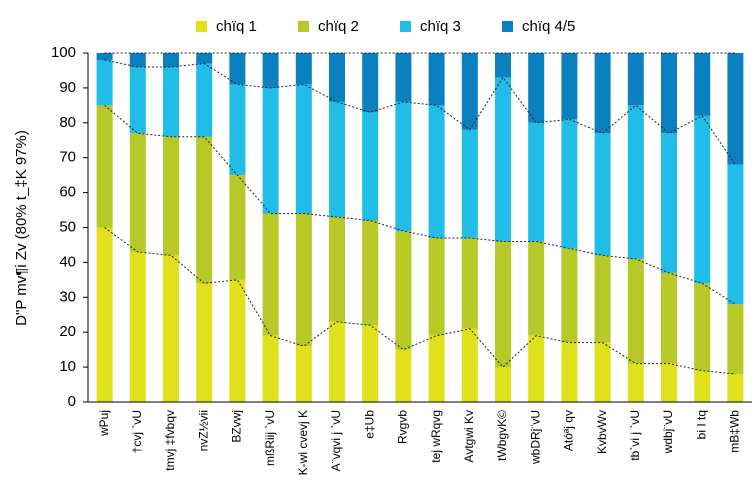 This screenshot has height=487, width=756. I want to click on legend-label: chïq 2, so click(338, 26).